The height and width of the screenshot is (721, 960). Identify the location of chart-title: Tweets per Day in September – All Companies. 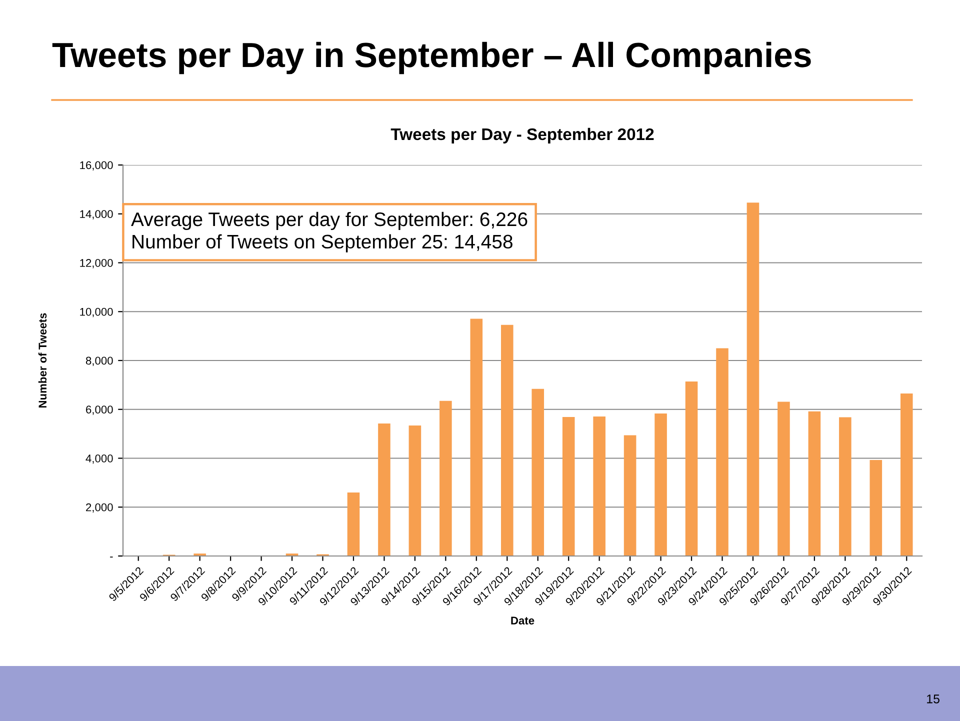
(431, 58).